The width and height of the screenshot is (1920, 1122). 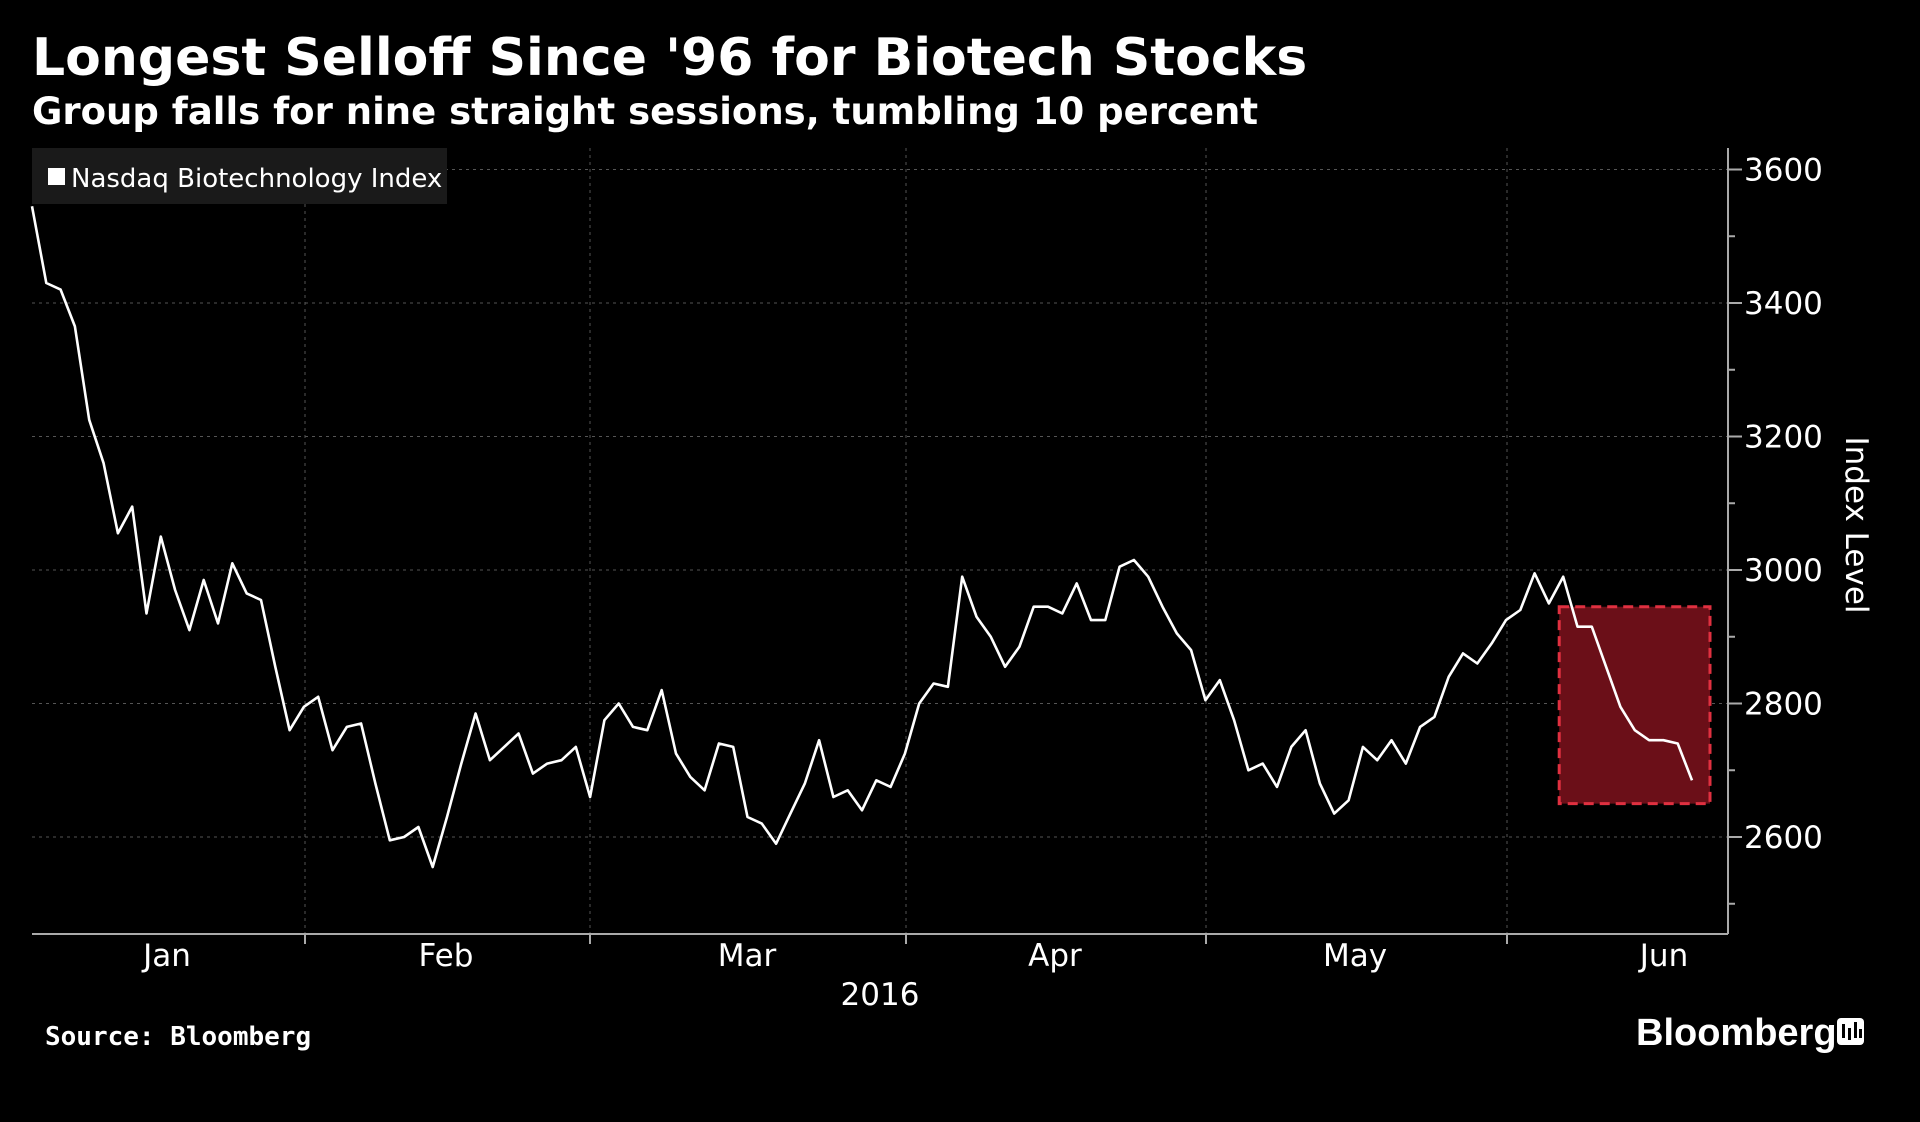 What do you see at coordinates (1783, 705) in the screenshot?
I see `y-tick-label: 2800` at bounding box center [1783, 705].